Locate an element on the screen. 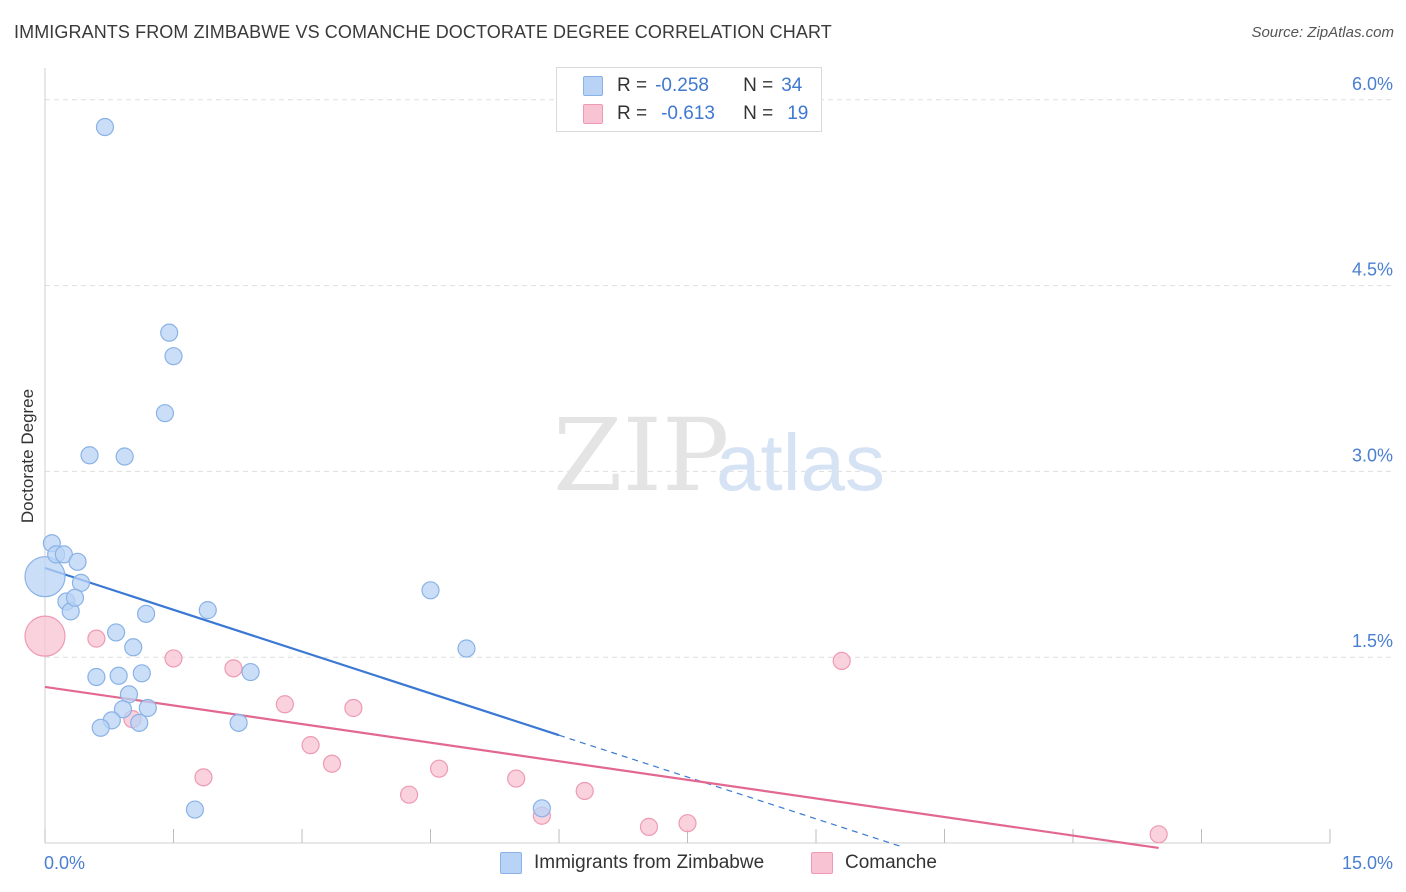 Image resolution: width=1406 pixels, height=892 pixels. series-legend: Immigrants from Zimbabwe Comanche is located at coordinates (703, 865).